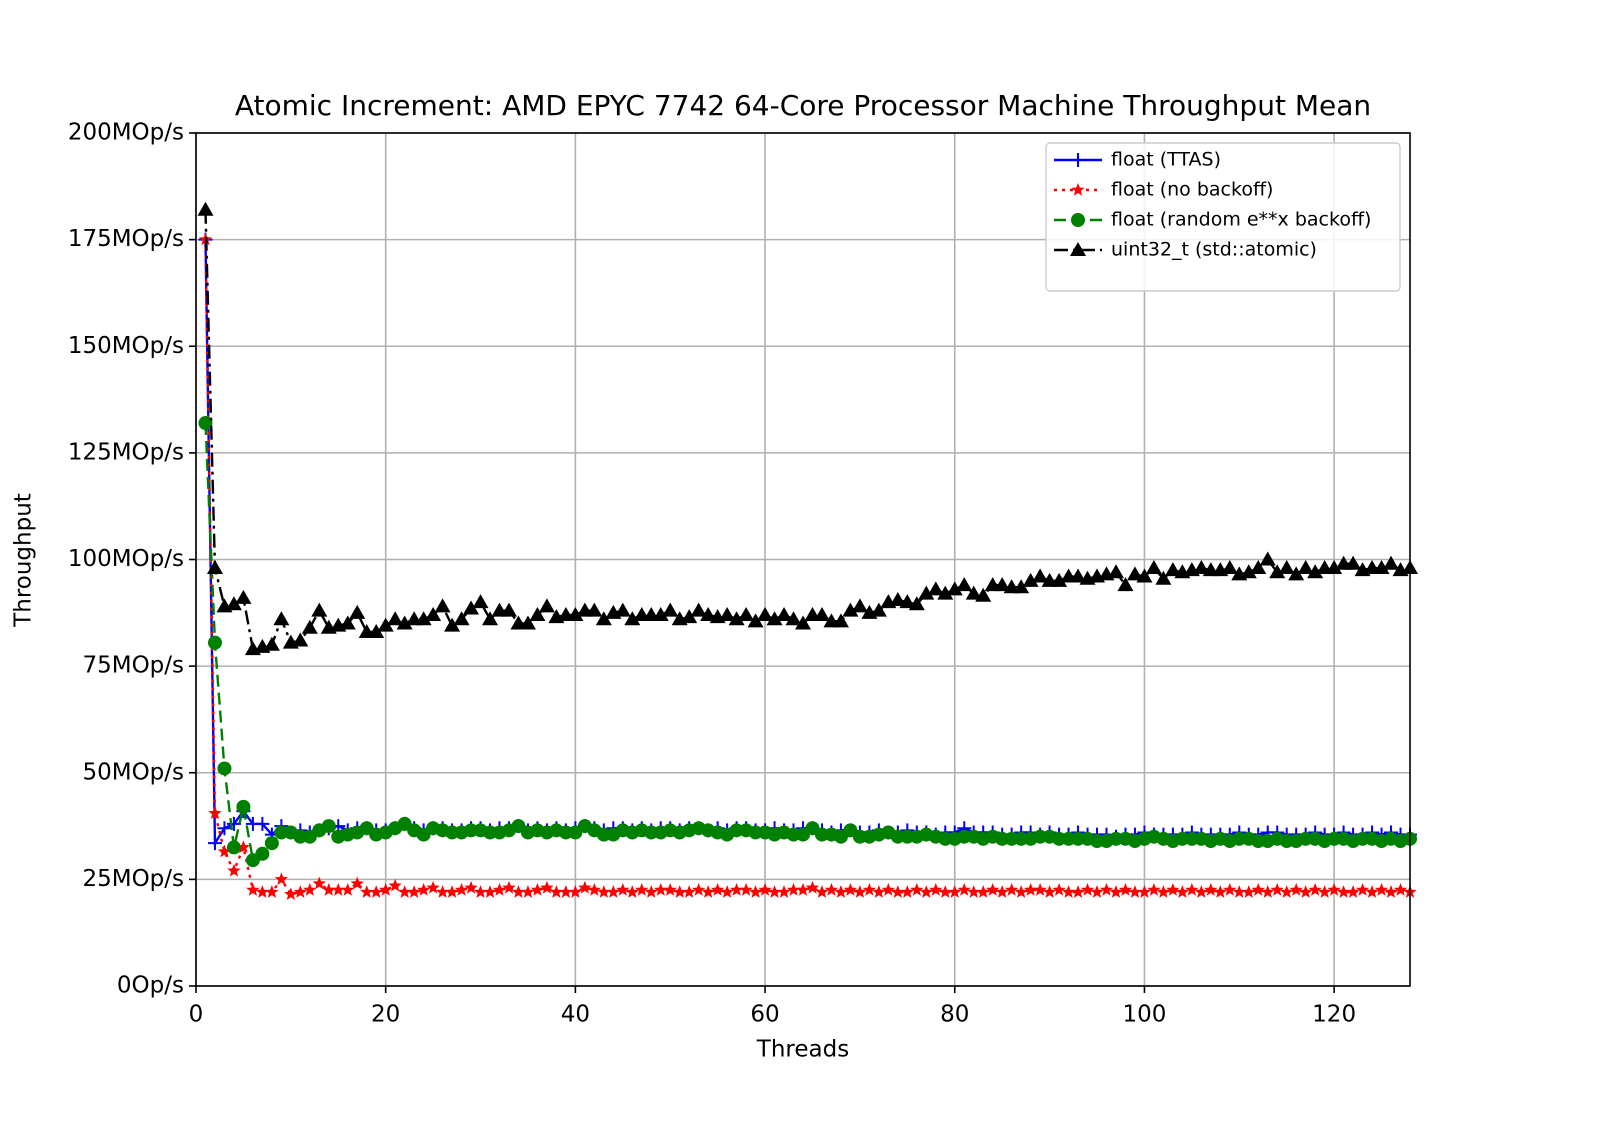 This screenshot has width=1600, height=1135. Describe the element at coordinates (126, 239) in the screenshot. I see `y-tick-label: 175MOp/s` at that location.